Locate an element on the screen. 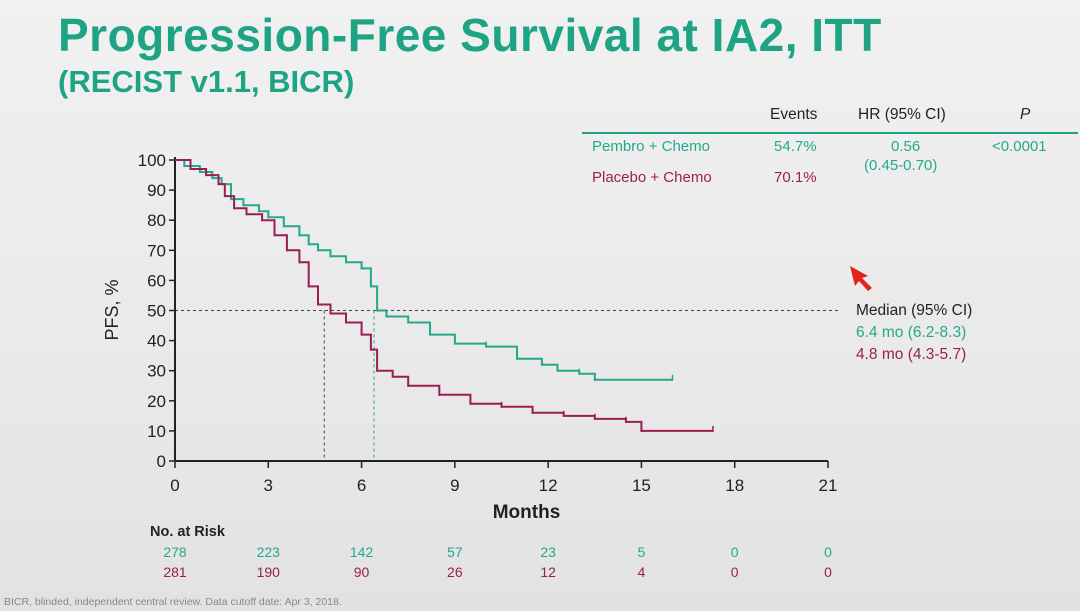  x-tick-label: 9 is located at coordinates (454, 485).